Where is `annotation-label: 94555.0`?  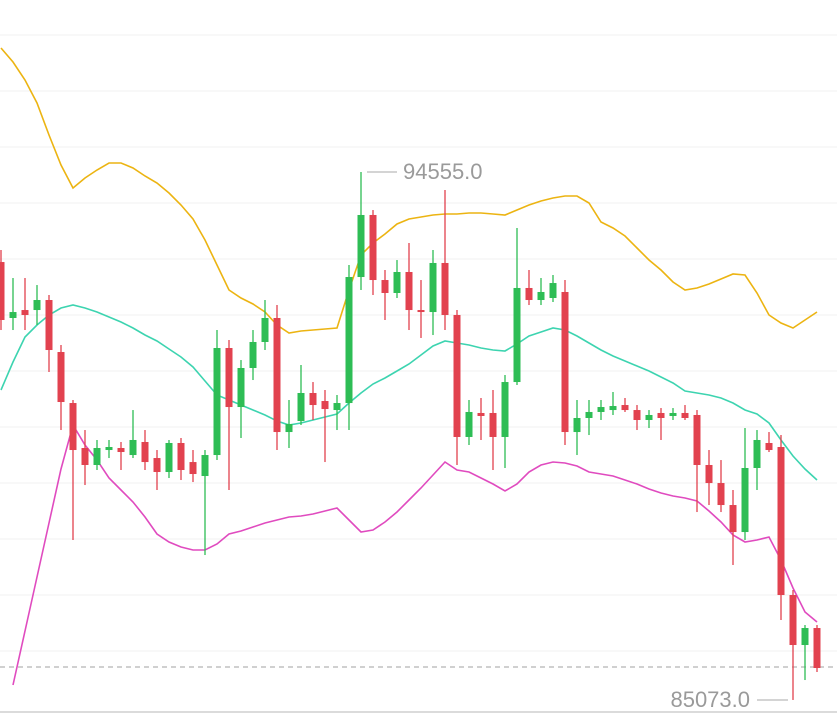
annotation-label: 94555.0 is located at coordinates (443, 171).